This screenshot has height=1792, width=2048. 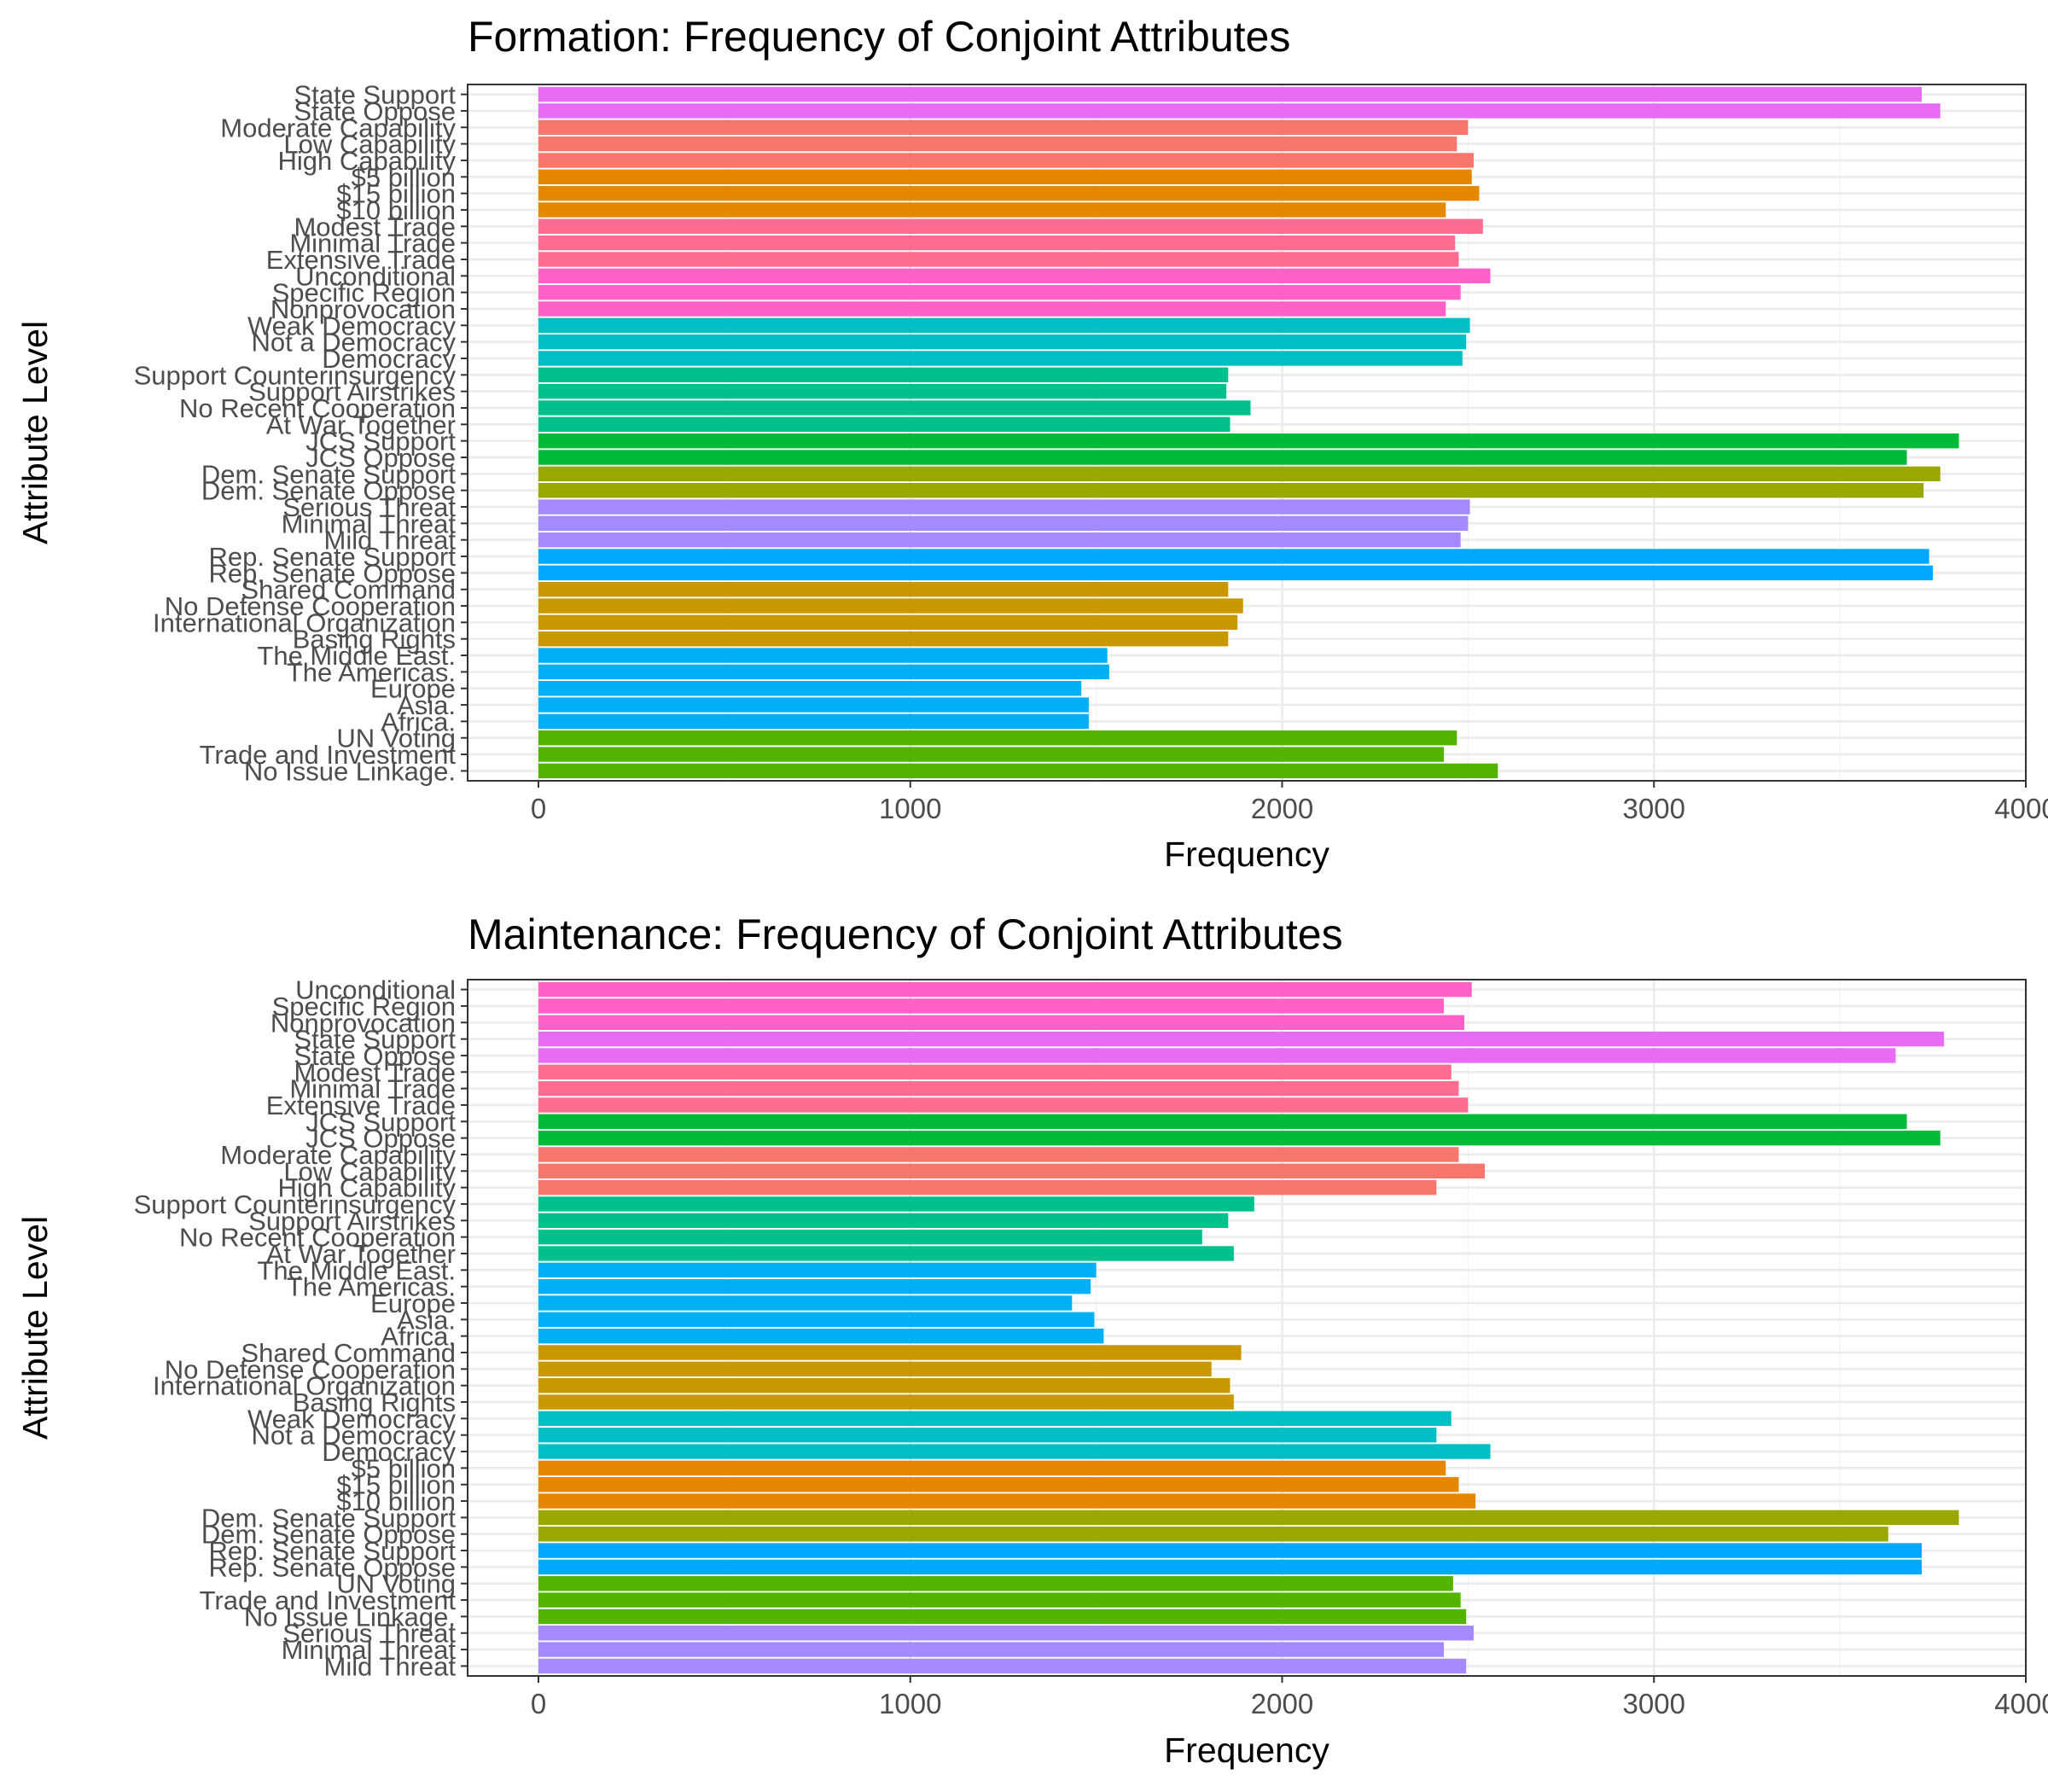 I want to click on y-tick-label: JCS Oppose, so click(x=380, y=458).